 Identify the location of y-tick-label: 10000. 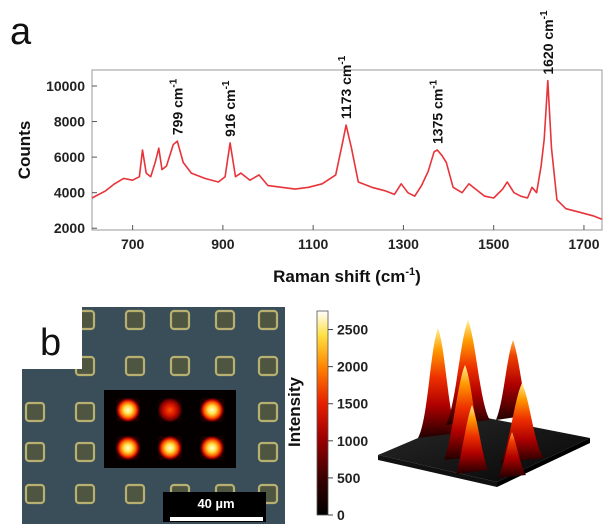
(65, 86).